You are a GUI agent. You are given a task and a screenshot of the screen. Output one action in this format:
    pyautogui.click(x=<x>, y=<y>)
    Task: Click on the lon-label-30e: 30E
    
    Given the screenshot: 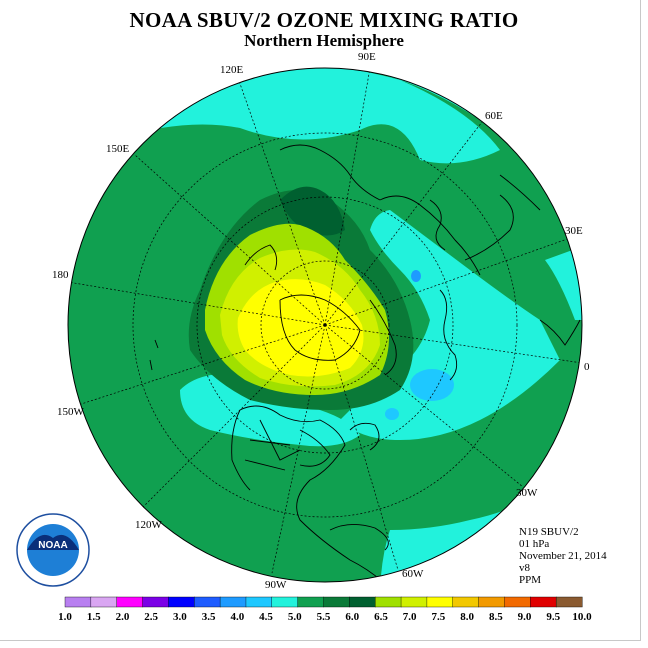 What is the action you would take?
    pyautogui.click(x=574, y=231)
    